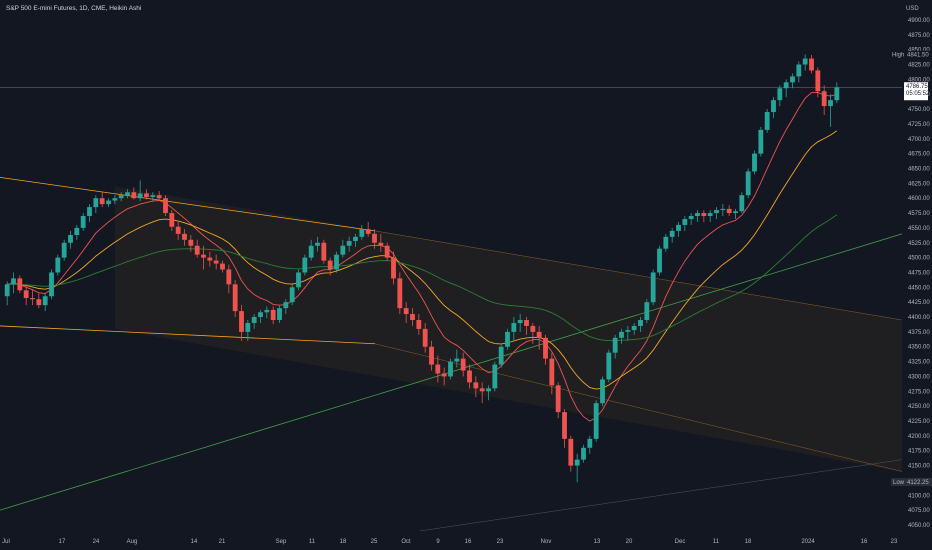  What do you see at coordinates (919, 392) in the screenshot?
I see `price-tick: 4275.00` at bounding box center [919, 392].